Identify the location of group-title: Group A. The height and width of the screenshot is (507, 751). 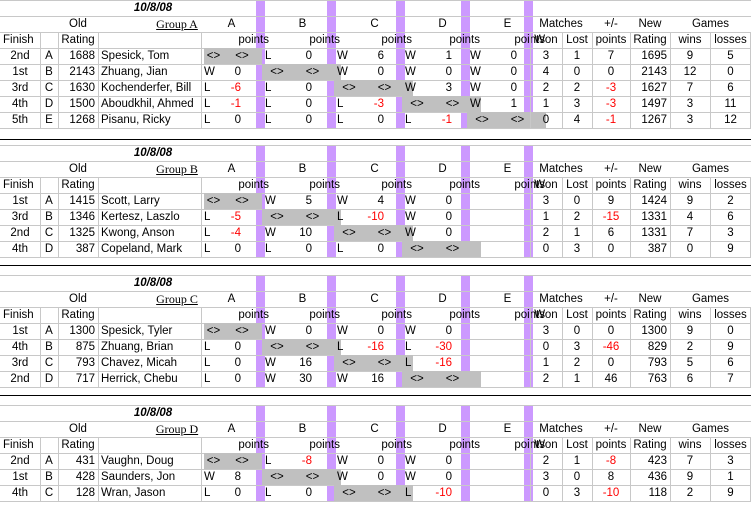
(177, 24).